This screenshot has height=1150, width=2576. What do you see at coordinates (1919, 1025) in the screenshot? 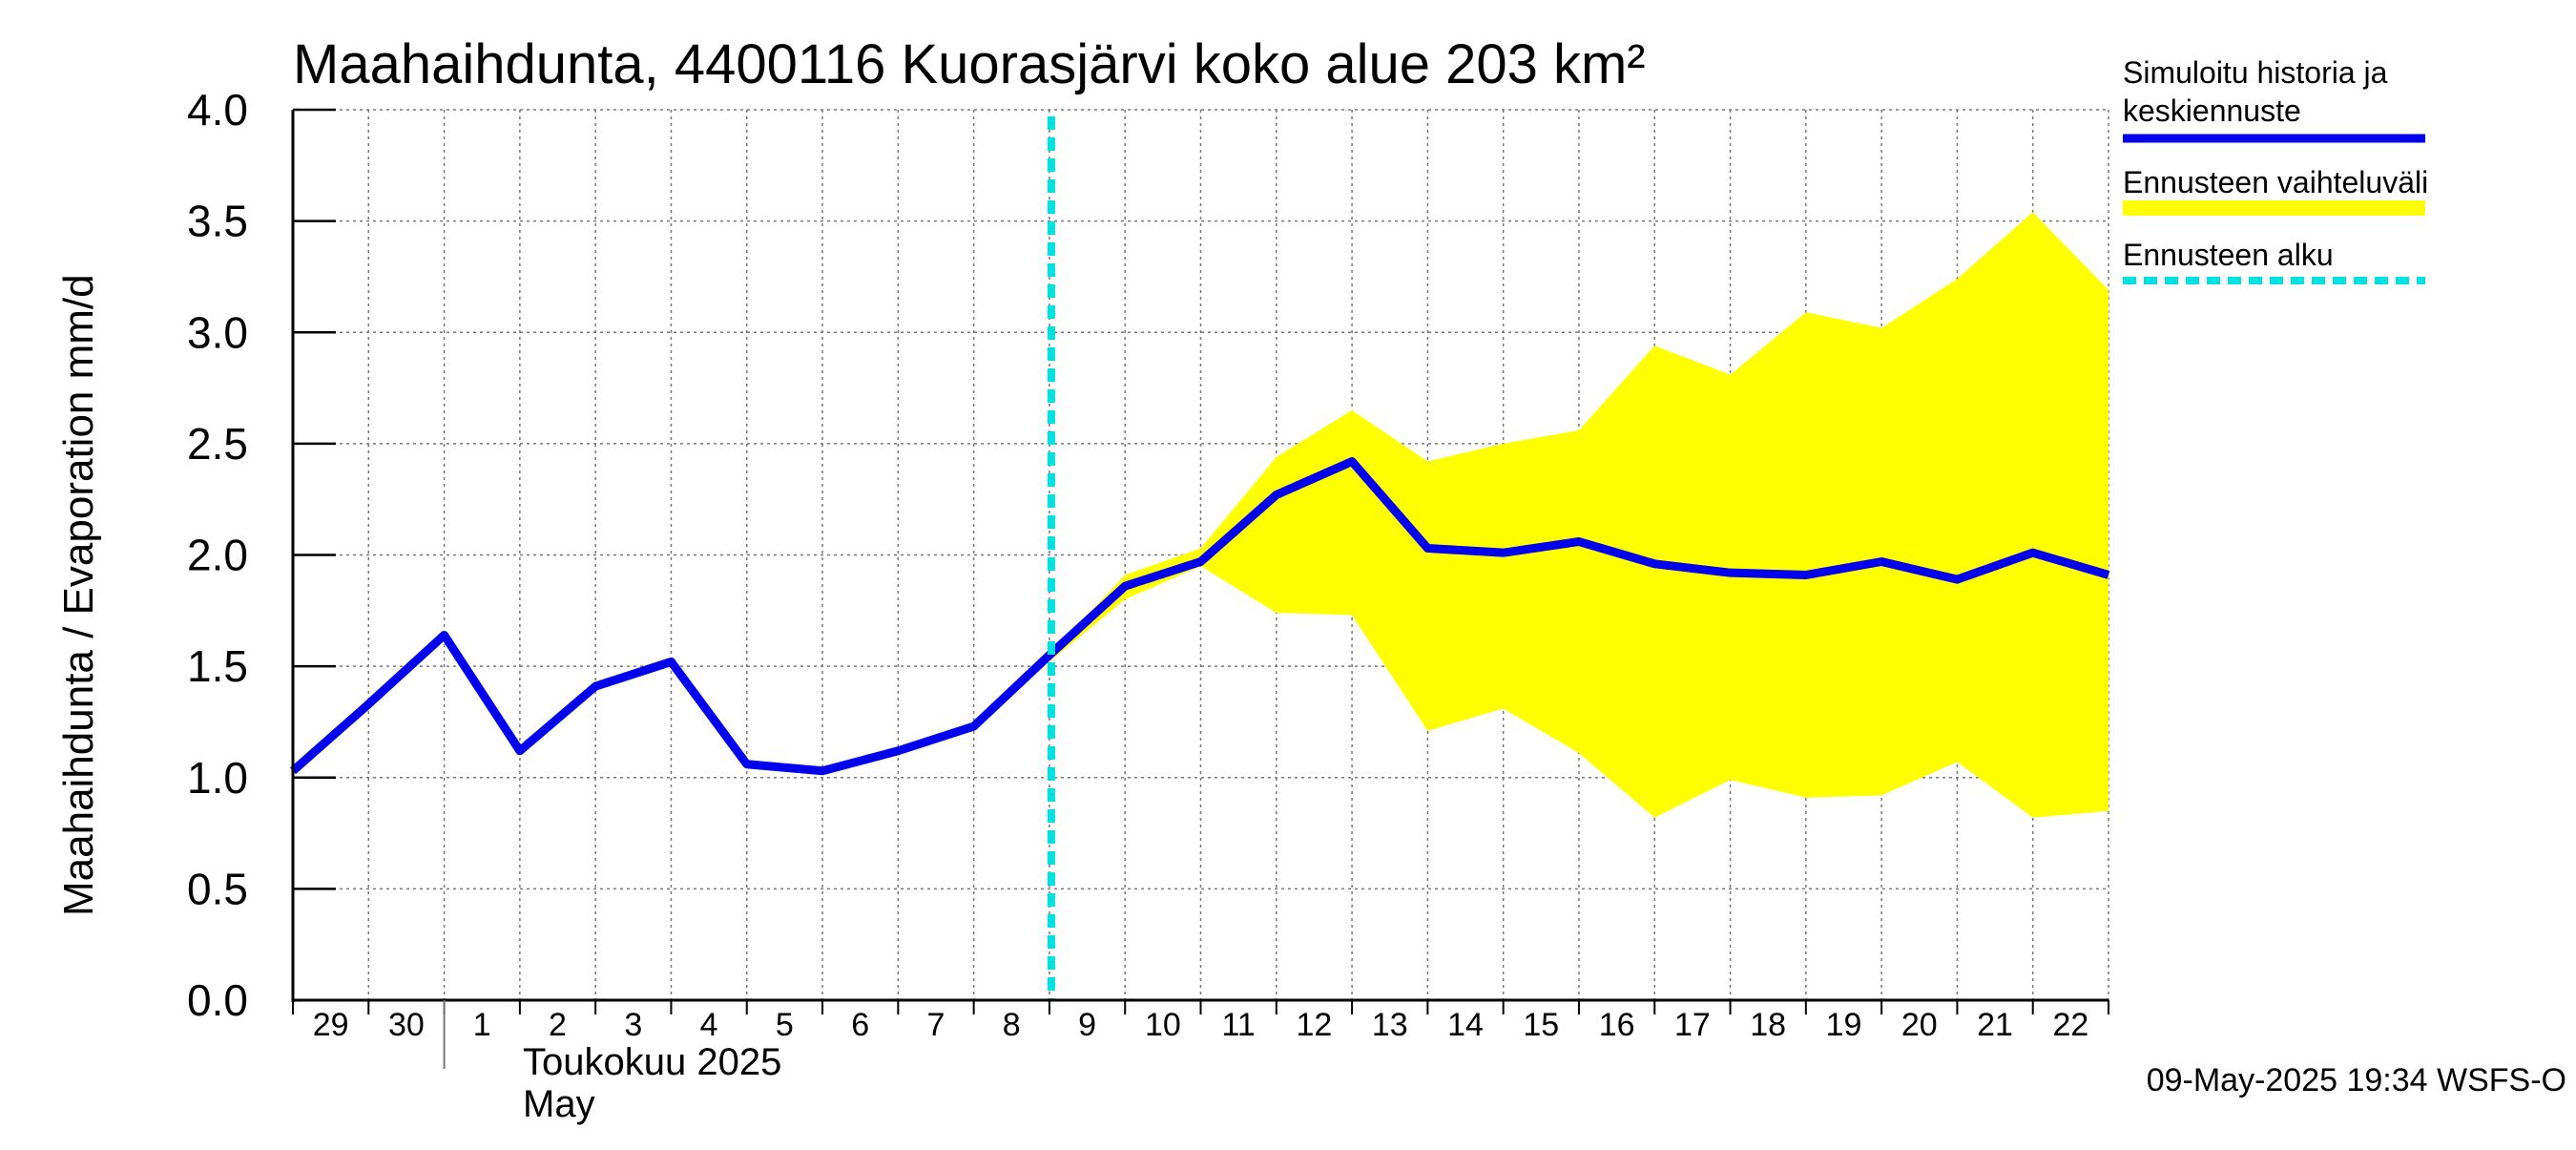
I see `x-tick-label: 20` at bounding box center [1919, 1025].